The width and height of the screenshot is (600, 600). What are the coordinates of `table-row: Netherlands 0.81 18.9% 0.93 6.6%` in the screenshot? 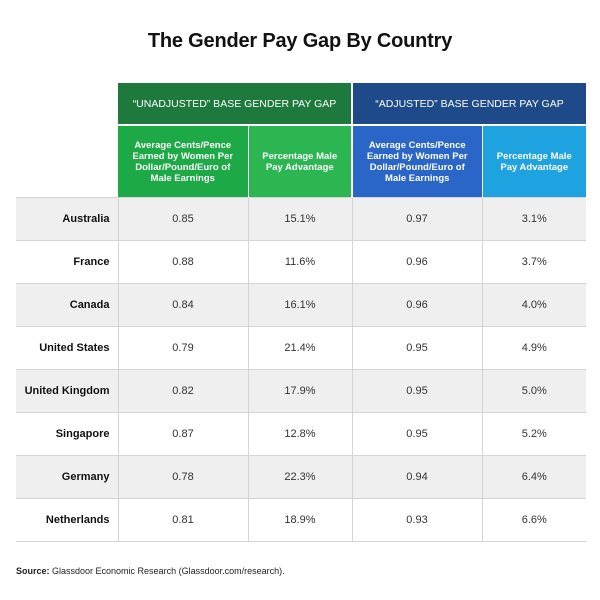 It's located at (301, 520).